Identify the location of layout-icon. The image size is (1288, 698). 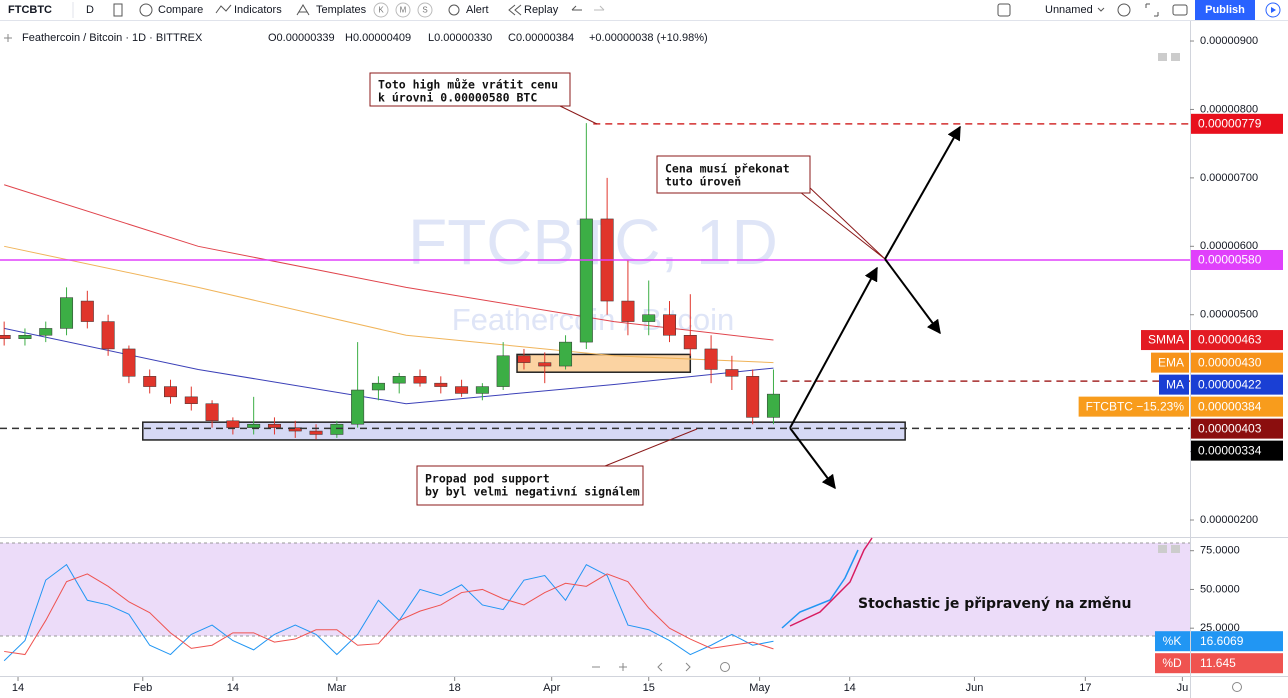
(1004, 10).